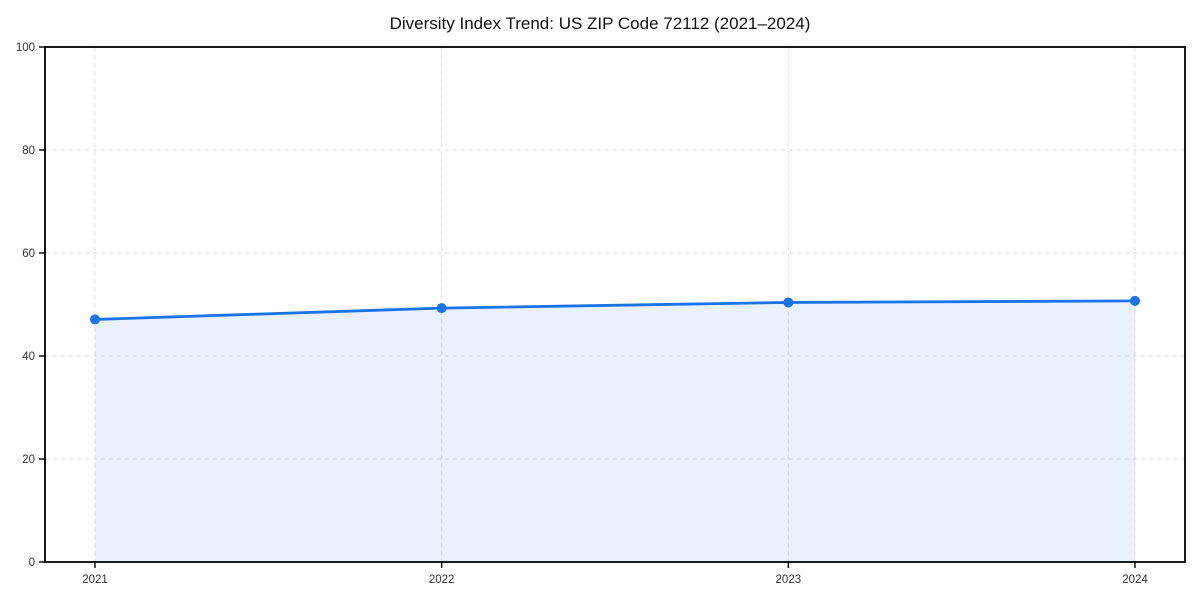 This screenshot has height=600, width=1200. What do you see at coordinates (25, 48) in the screenshot?
I see `y-axis-tick-label: 100` at bounding box center [25, 48].